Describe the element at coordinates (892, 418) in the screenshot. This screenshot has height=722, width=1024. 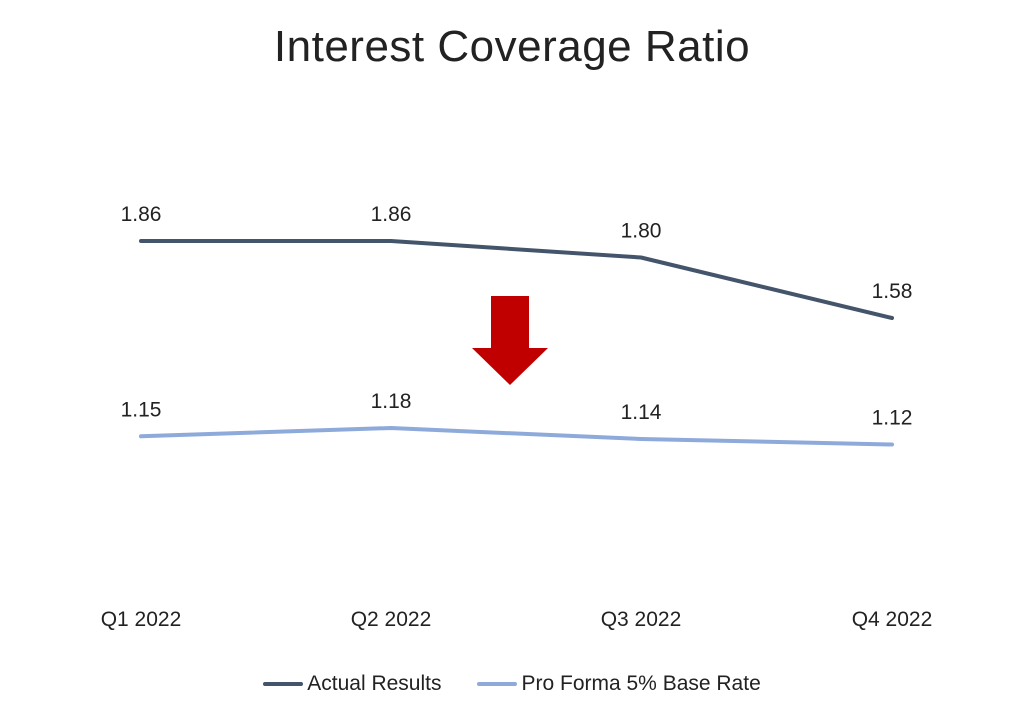
I see `data-label: 1.12` at that location.